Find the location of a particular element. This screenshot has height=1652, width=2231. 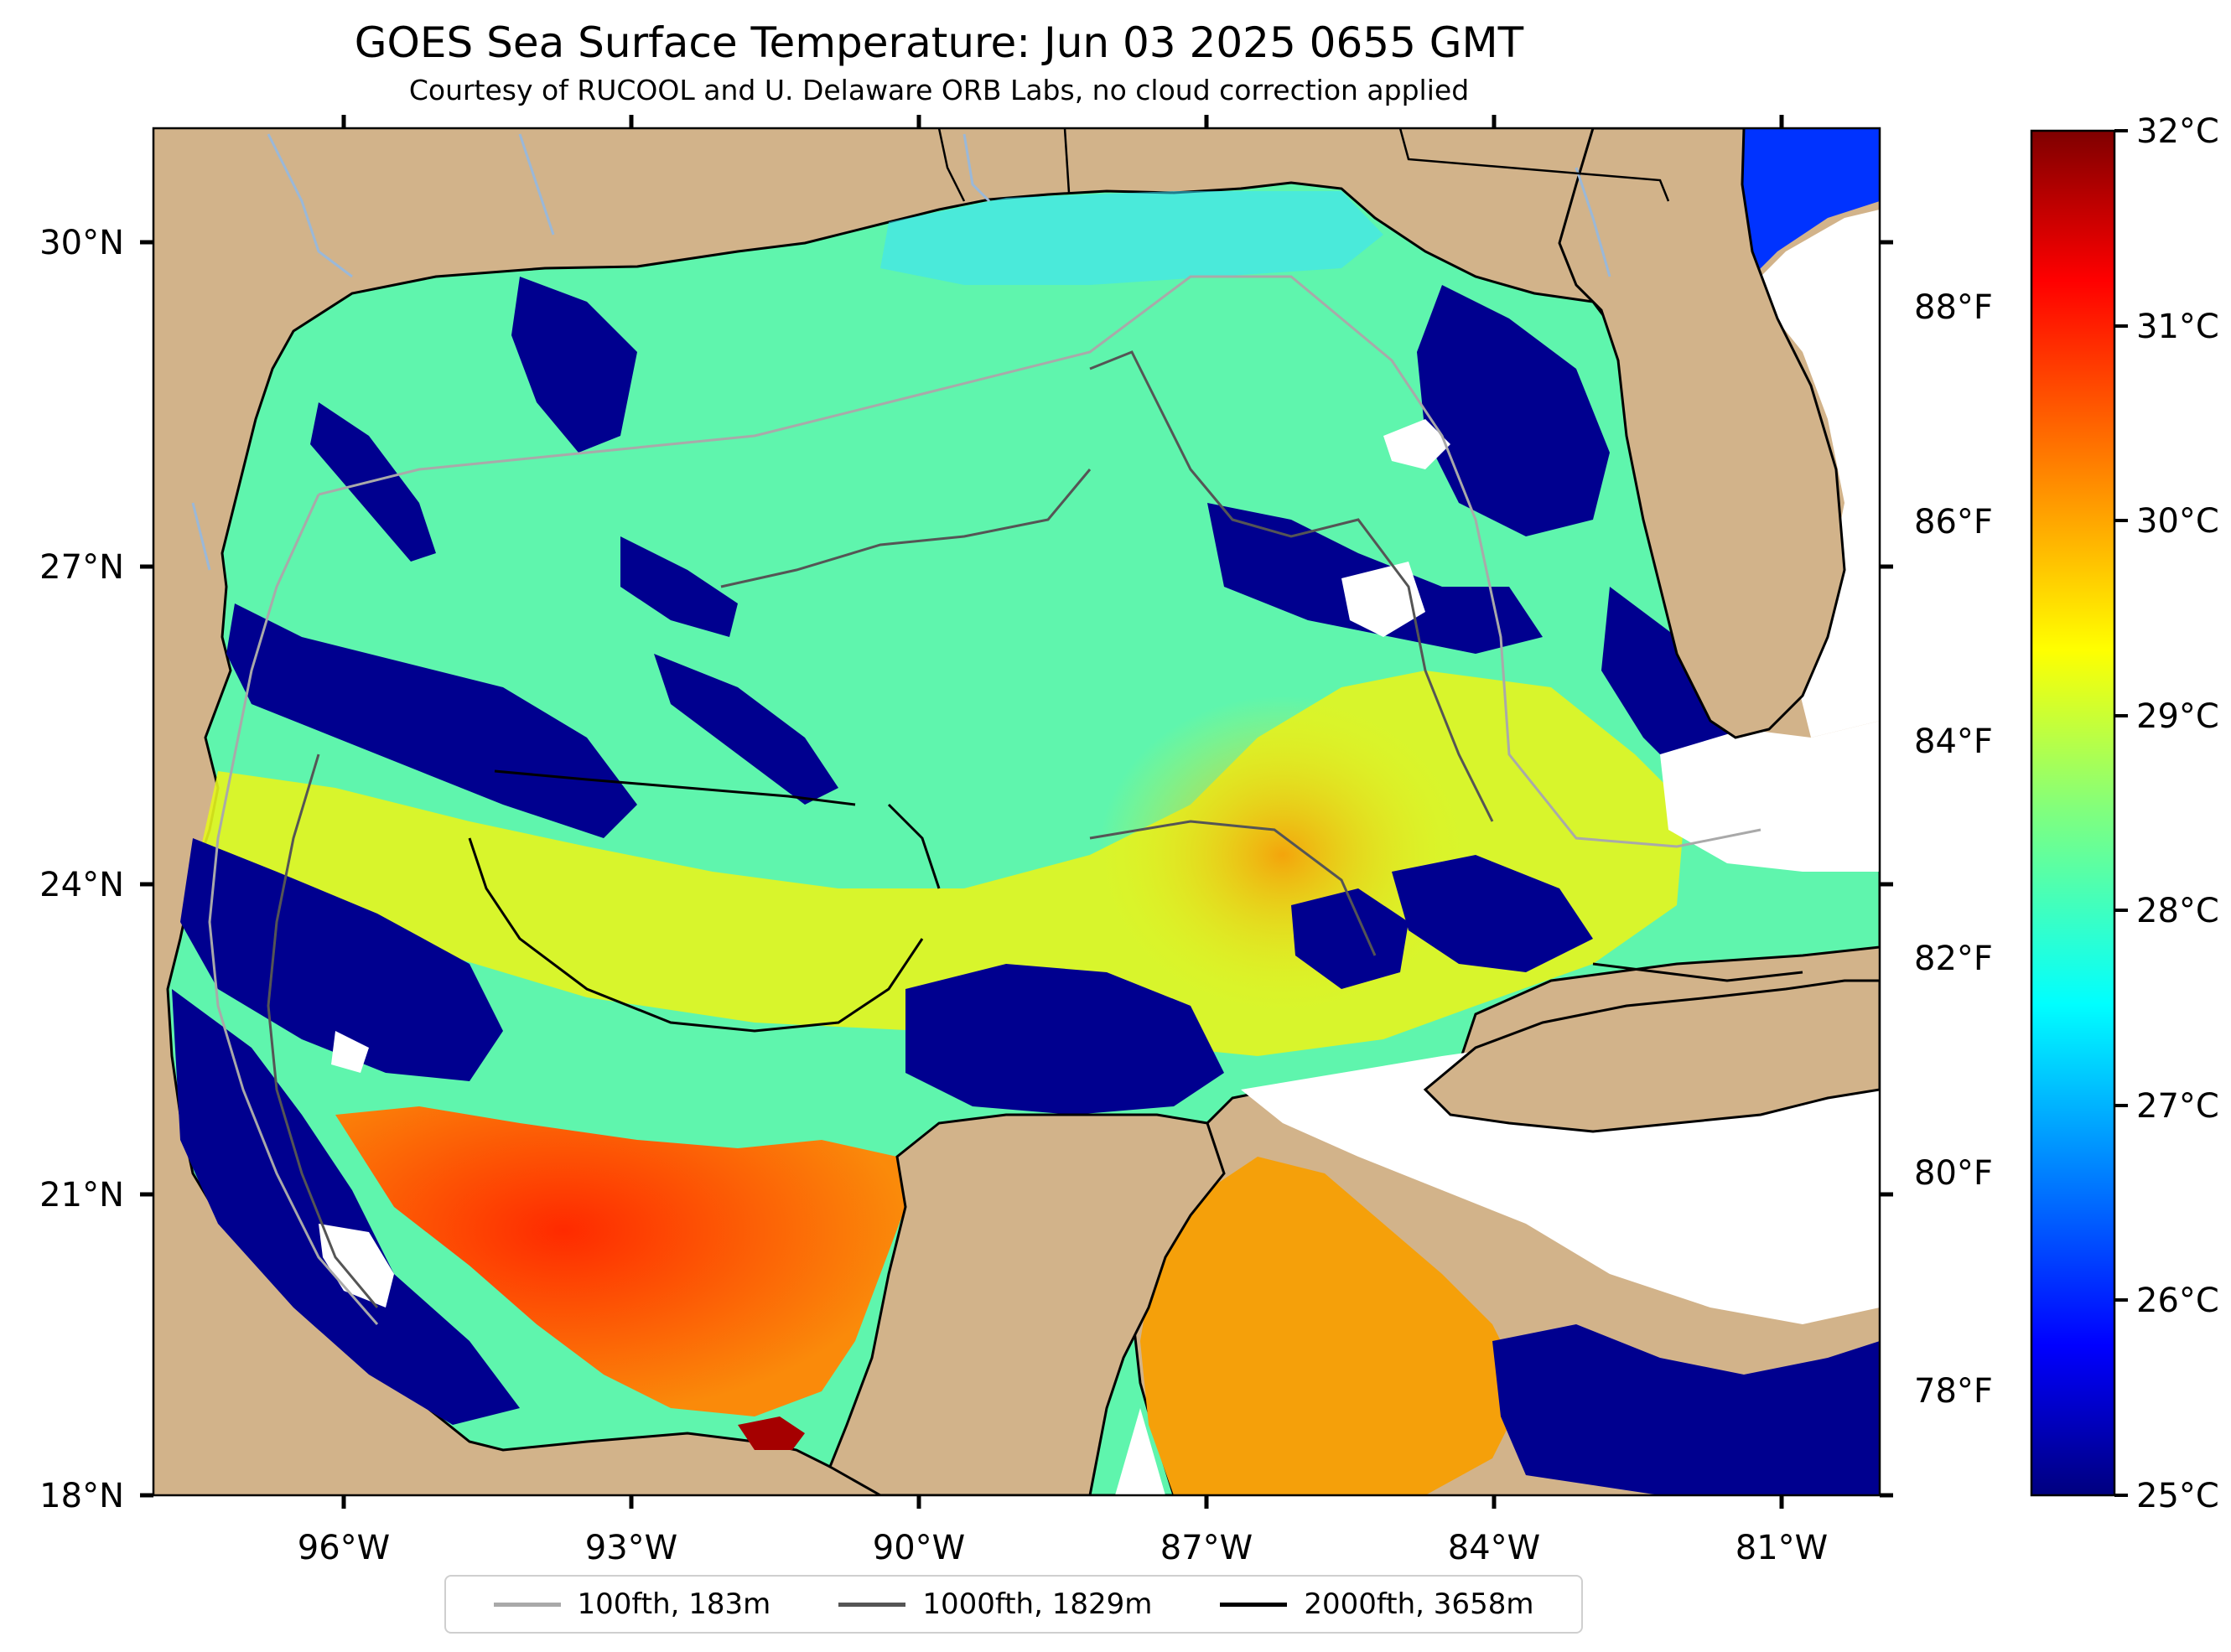

fahrenheit-label: 84°F is located at coordinates (1953, 741).